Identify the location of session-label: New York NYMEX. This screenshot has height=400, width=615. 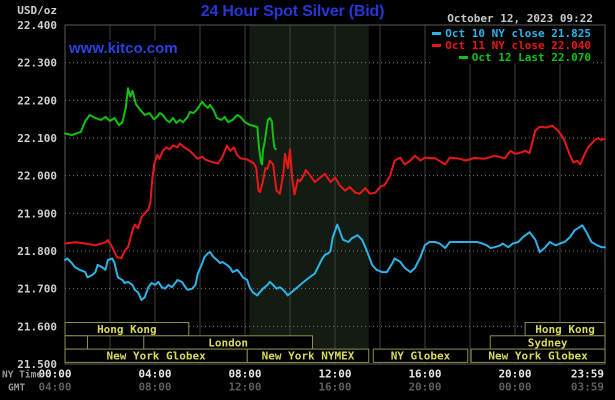
(308, 356).